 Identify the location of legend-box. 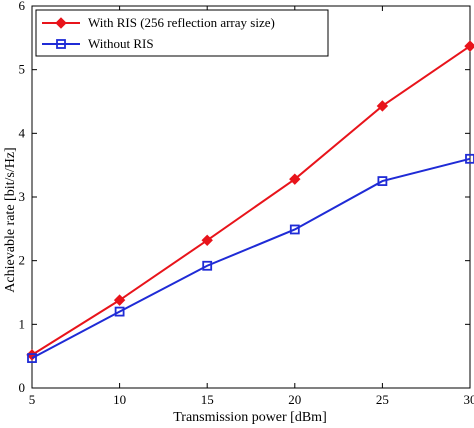
(182, 33).